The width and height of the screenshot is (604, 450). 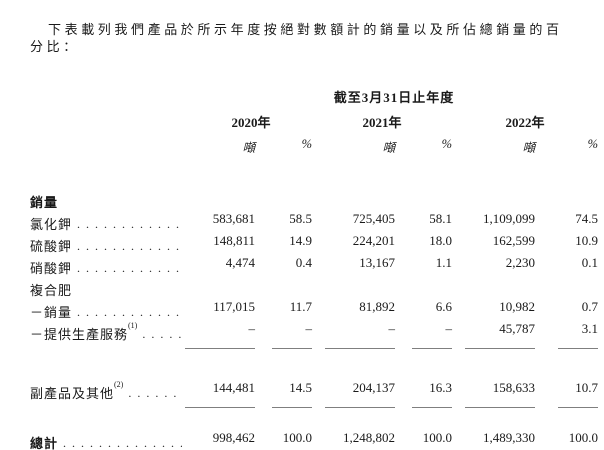 I want to click on row-label: －銷量, so click(x=51, y=312).